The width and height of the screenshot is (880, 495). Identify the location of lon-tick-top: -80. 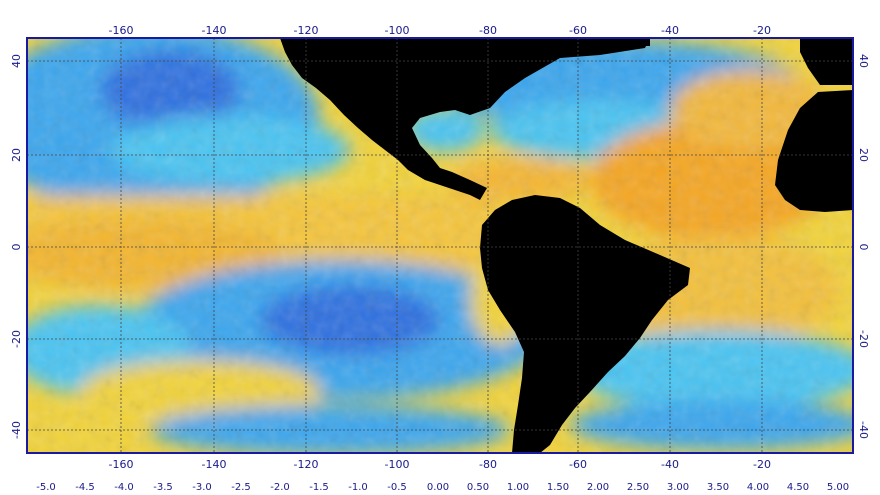
(488, 30).